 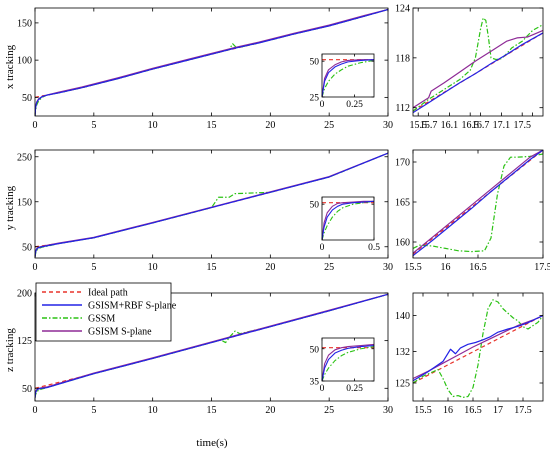 What do you see at coordinates (402, 316) in the screenshot?
I see `z-zoom-ytick-label: 140` at bounding box center [402, 316].